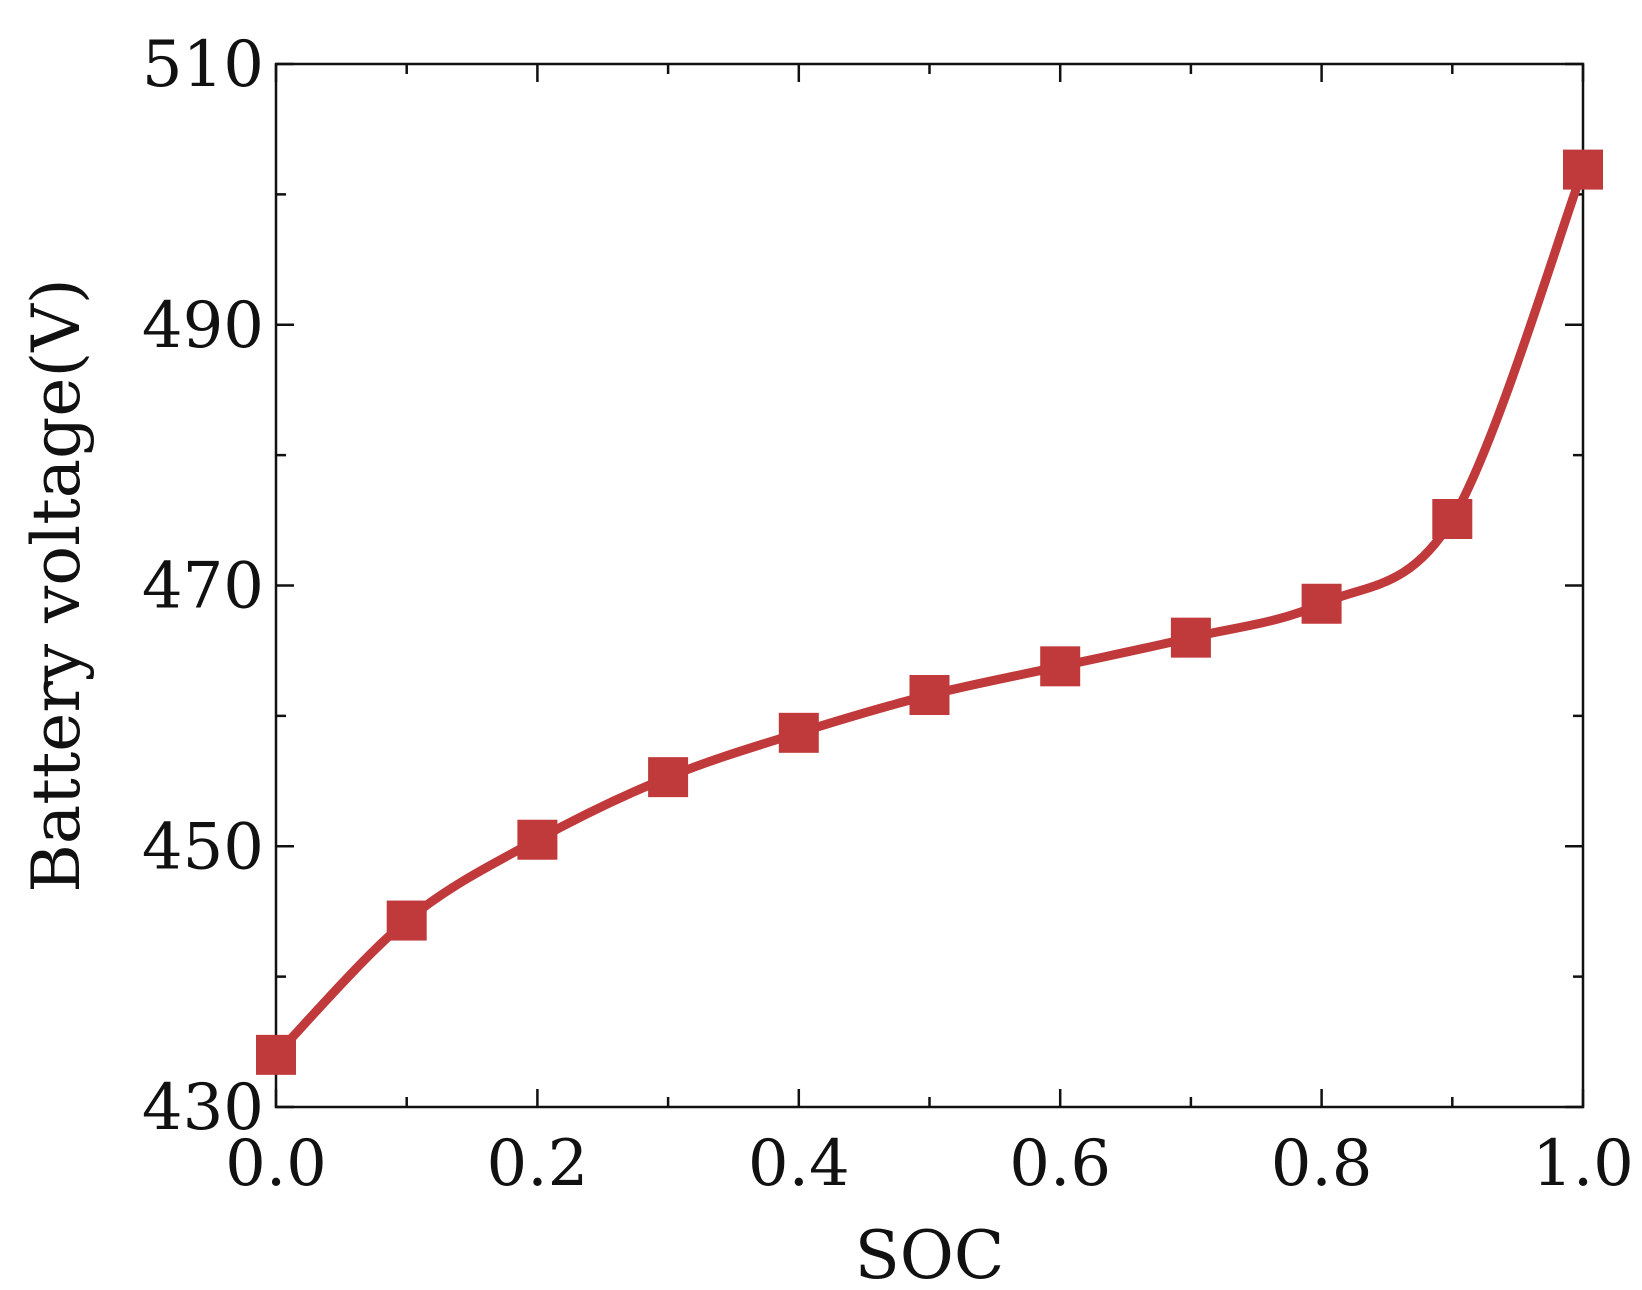  I want to click on x-tick-label: 1.0, so click(1583, 1164).